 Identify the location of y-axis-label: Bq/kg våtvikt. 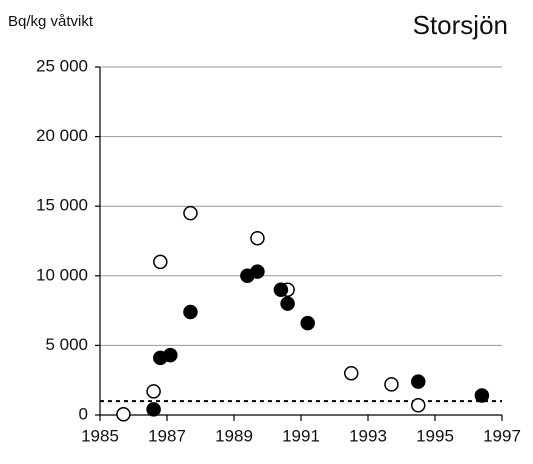
(51, 21).